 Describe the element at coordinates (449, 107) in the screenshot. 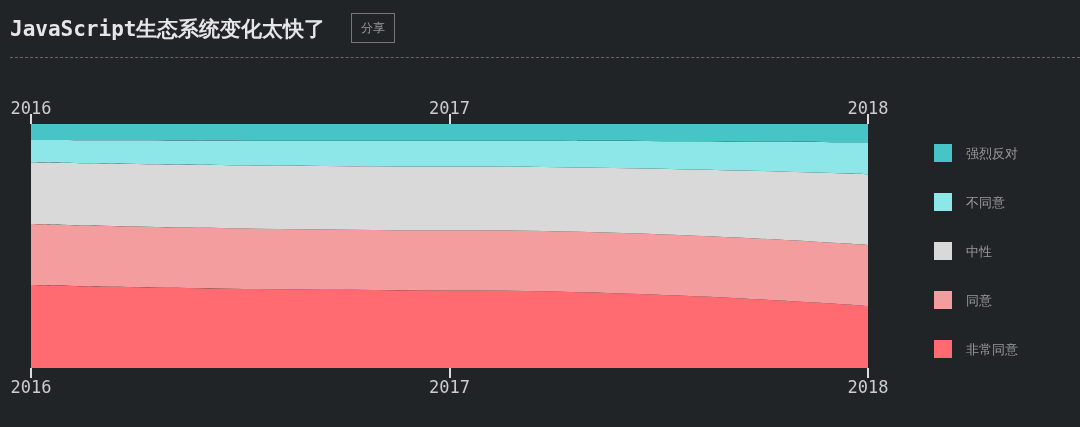

I see `x2-tick-label: 2017` at that location.